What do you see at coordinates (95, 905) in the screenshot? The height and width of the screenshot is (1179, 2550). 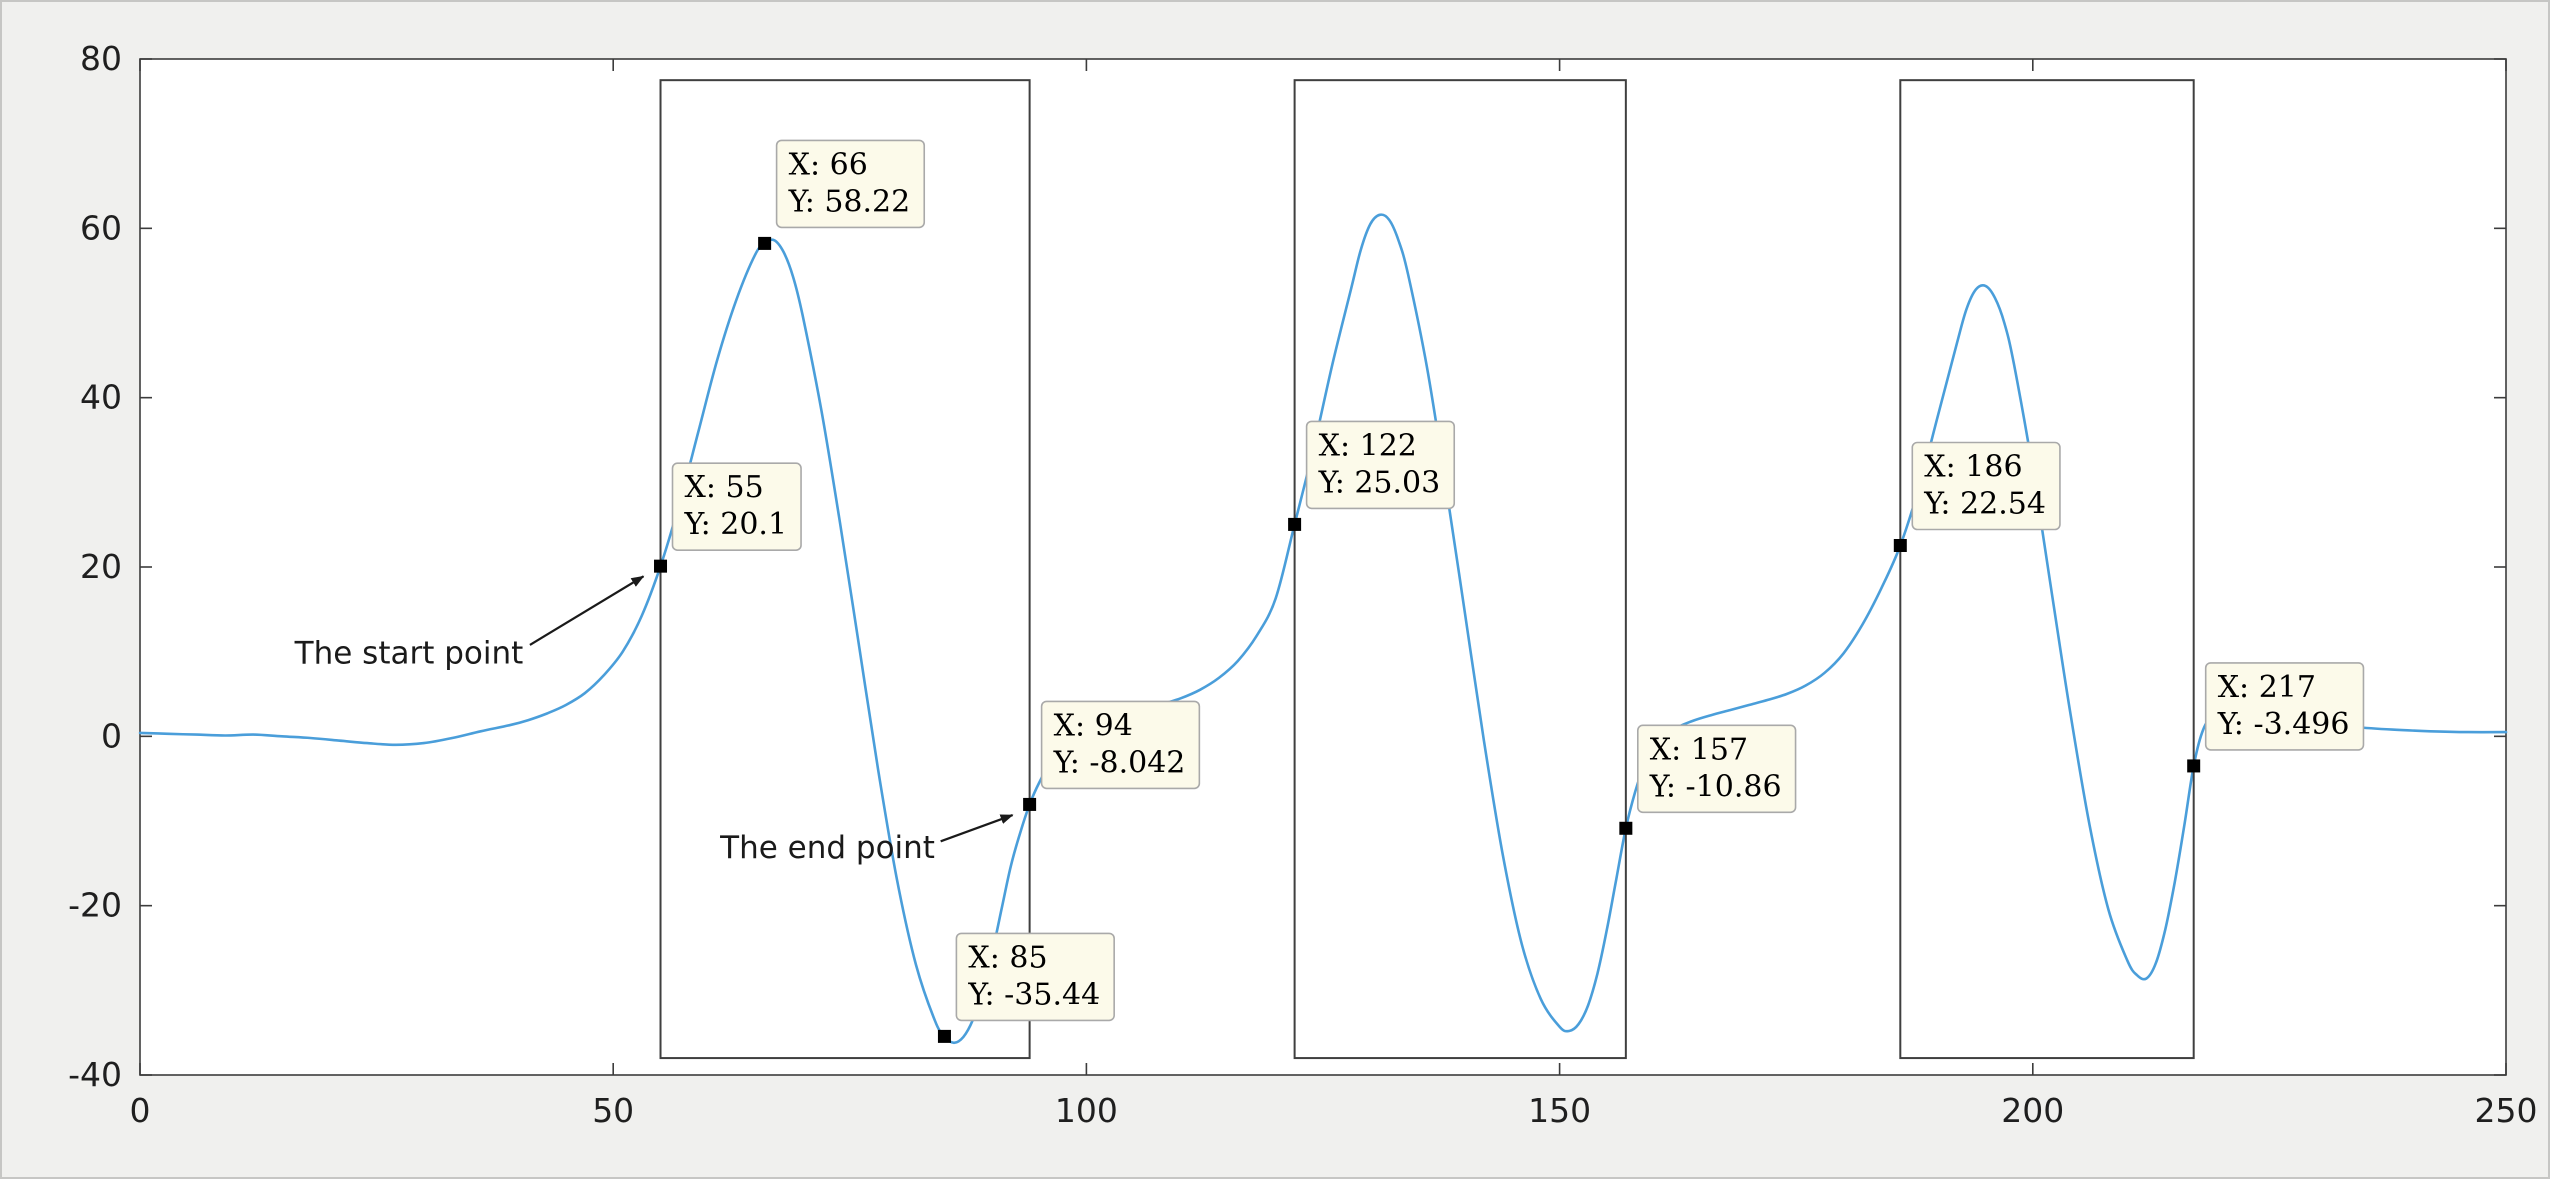 I see `y-tick-label: -20` at bounding box center [95, 905].